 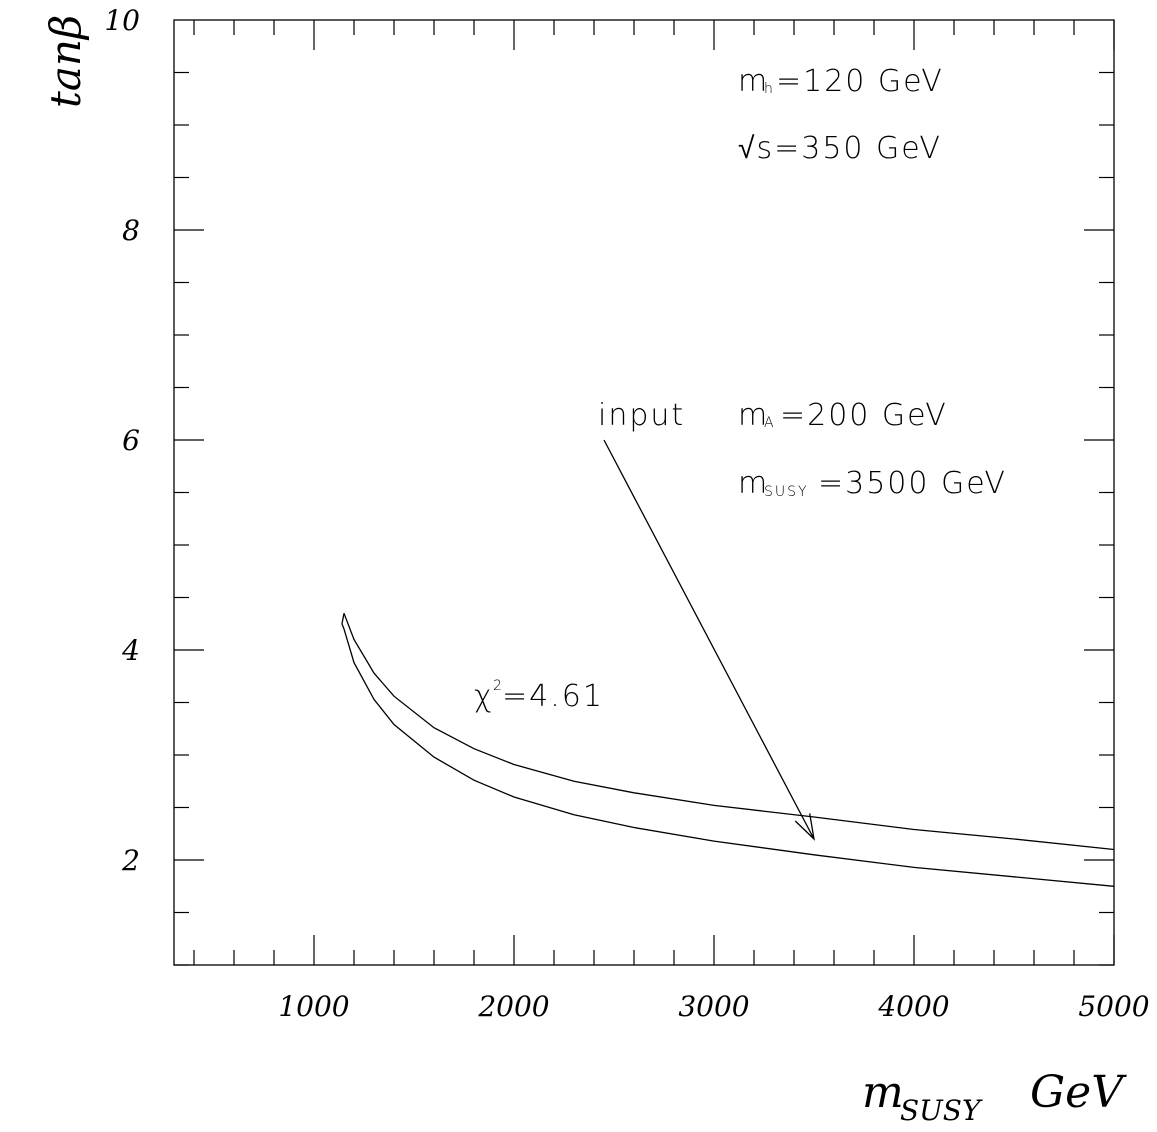 I want to click on annotation-msusy: m SUSY =3500 GeV, so click(x=872, y=483).